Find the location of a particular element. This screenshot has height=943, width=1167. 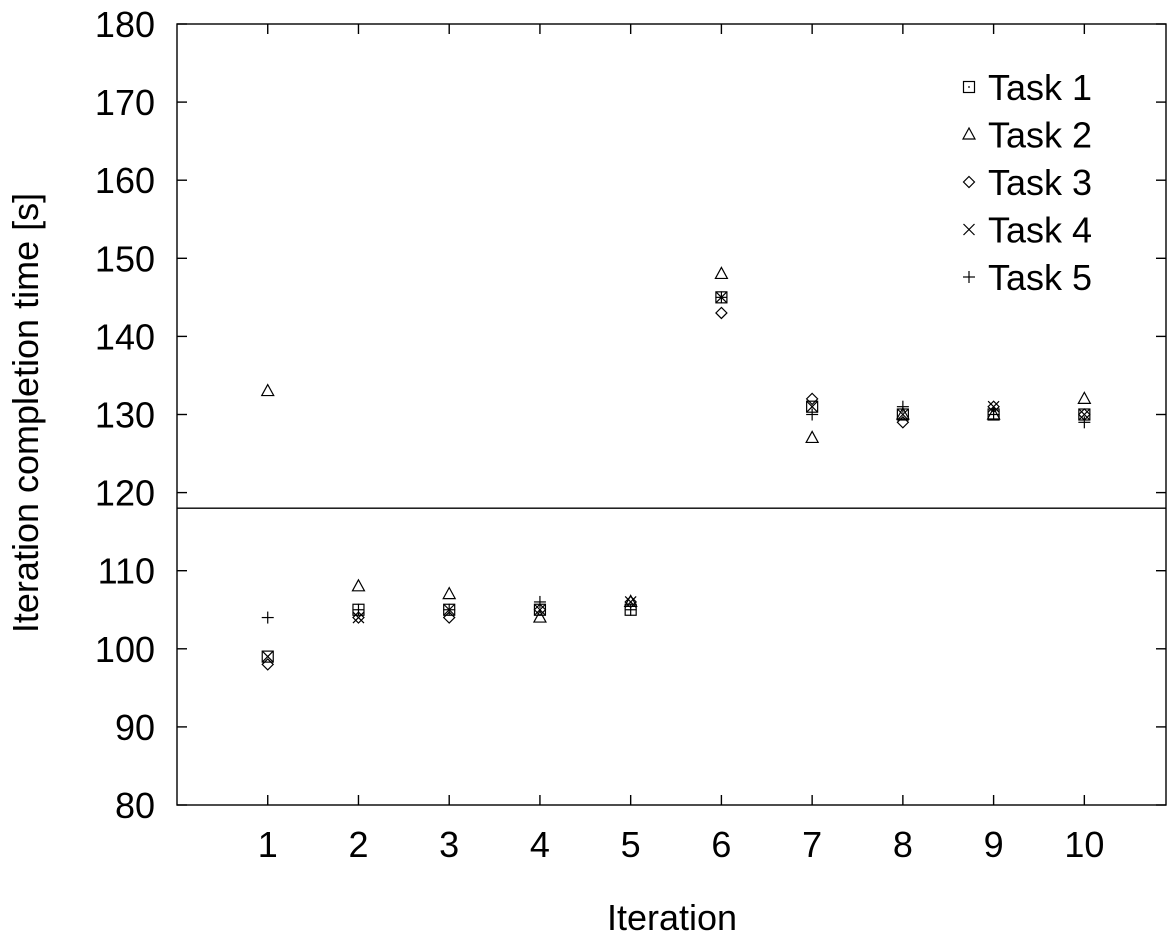

legend-item: Task 5 is located at coordinates (1027, 277).